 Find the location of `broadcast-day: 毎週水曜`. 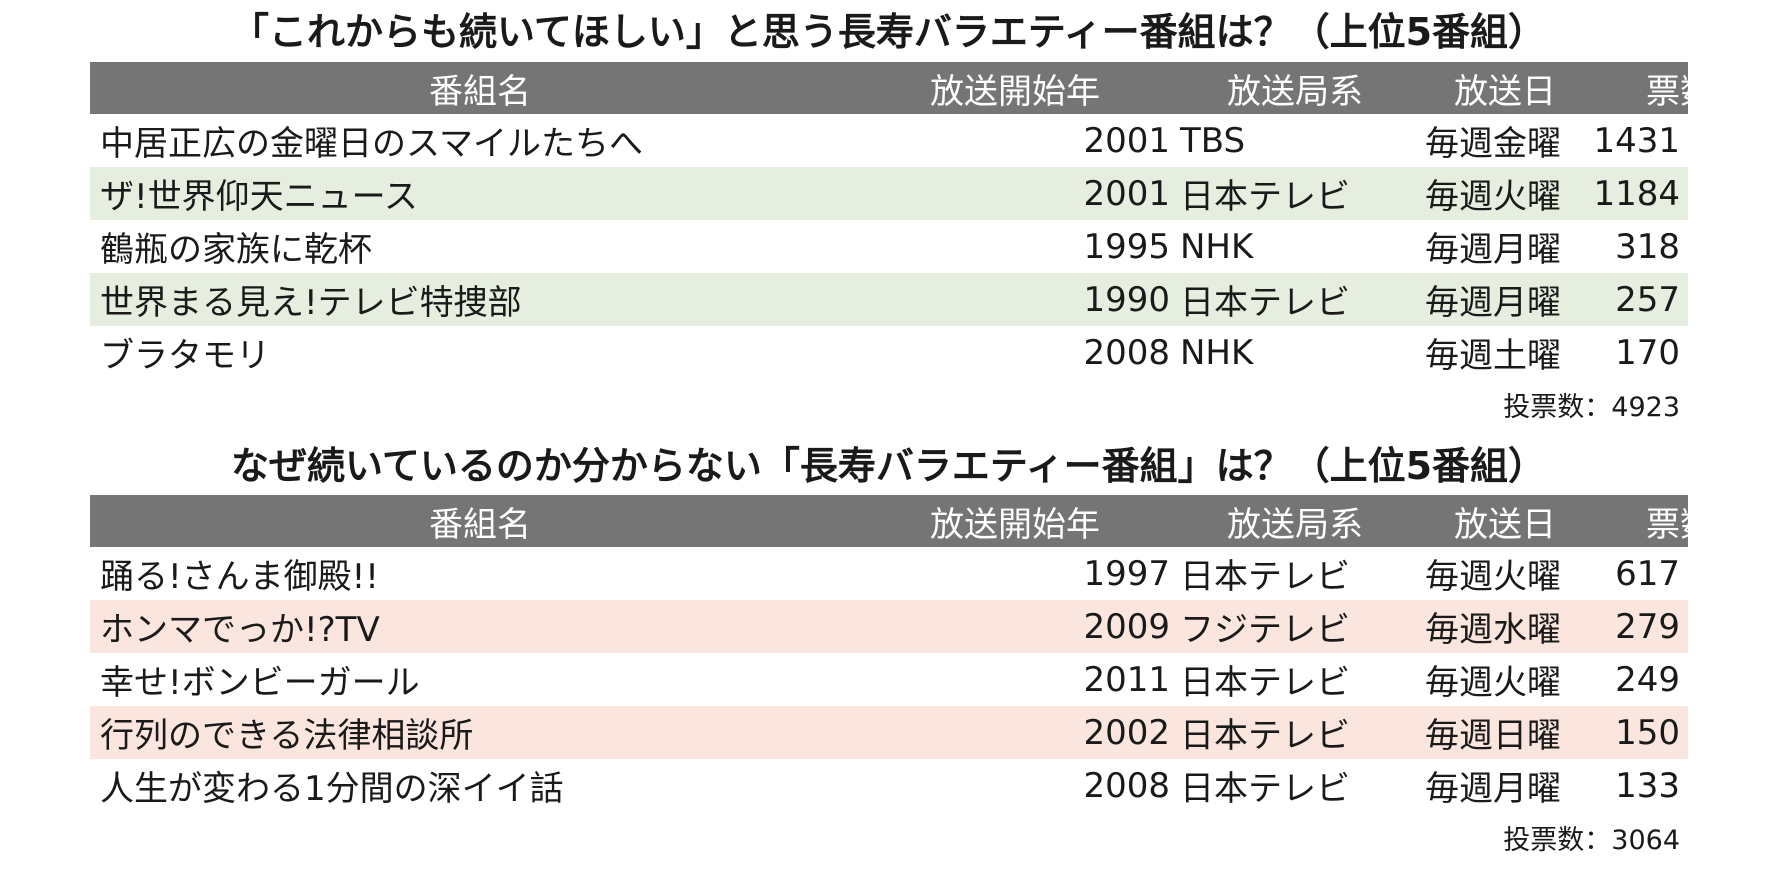

broadcast-day: 毎週水曜 is located at coordinates (1493, 630).